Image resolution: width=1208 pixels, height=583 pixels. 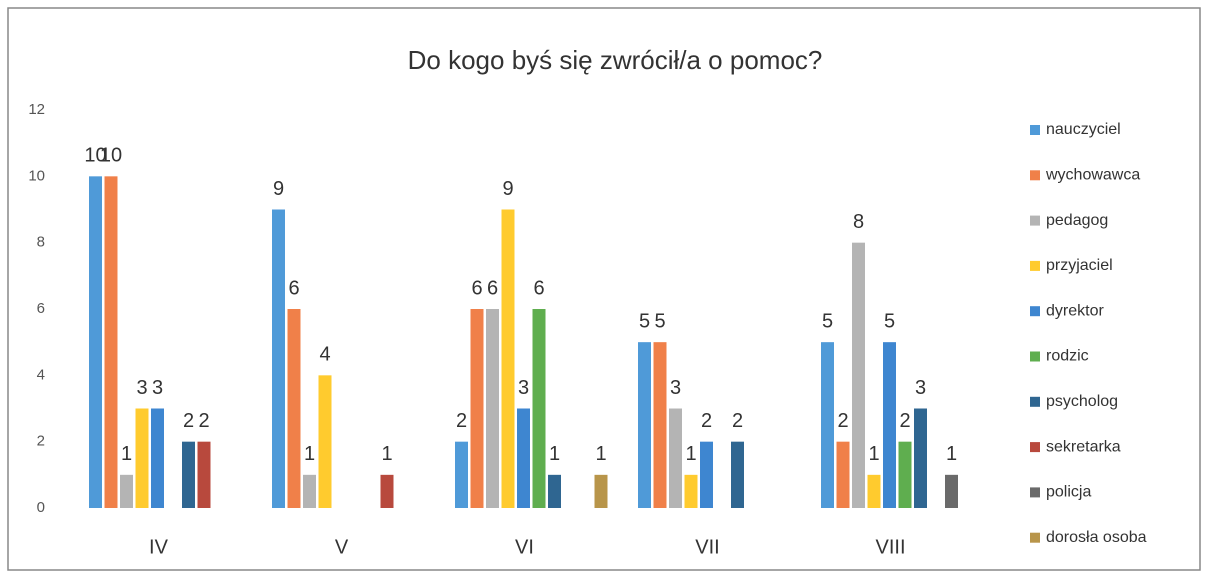 I want to click on x-tick-label: VII, so click(x=707, y=547).